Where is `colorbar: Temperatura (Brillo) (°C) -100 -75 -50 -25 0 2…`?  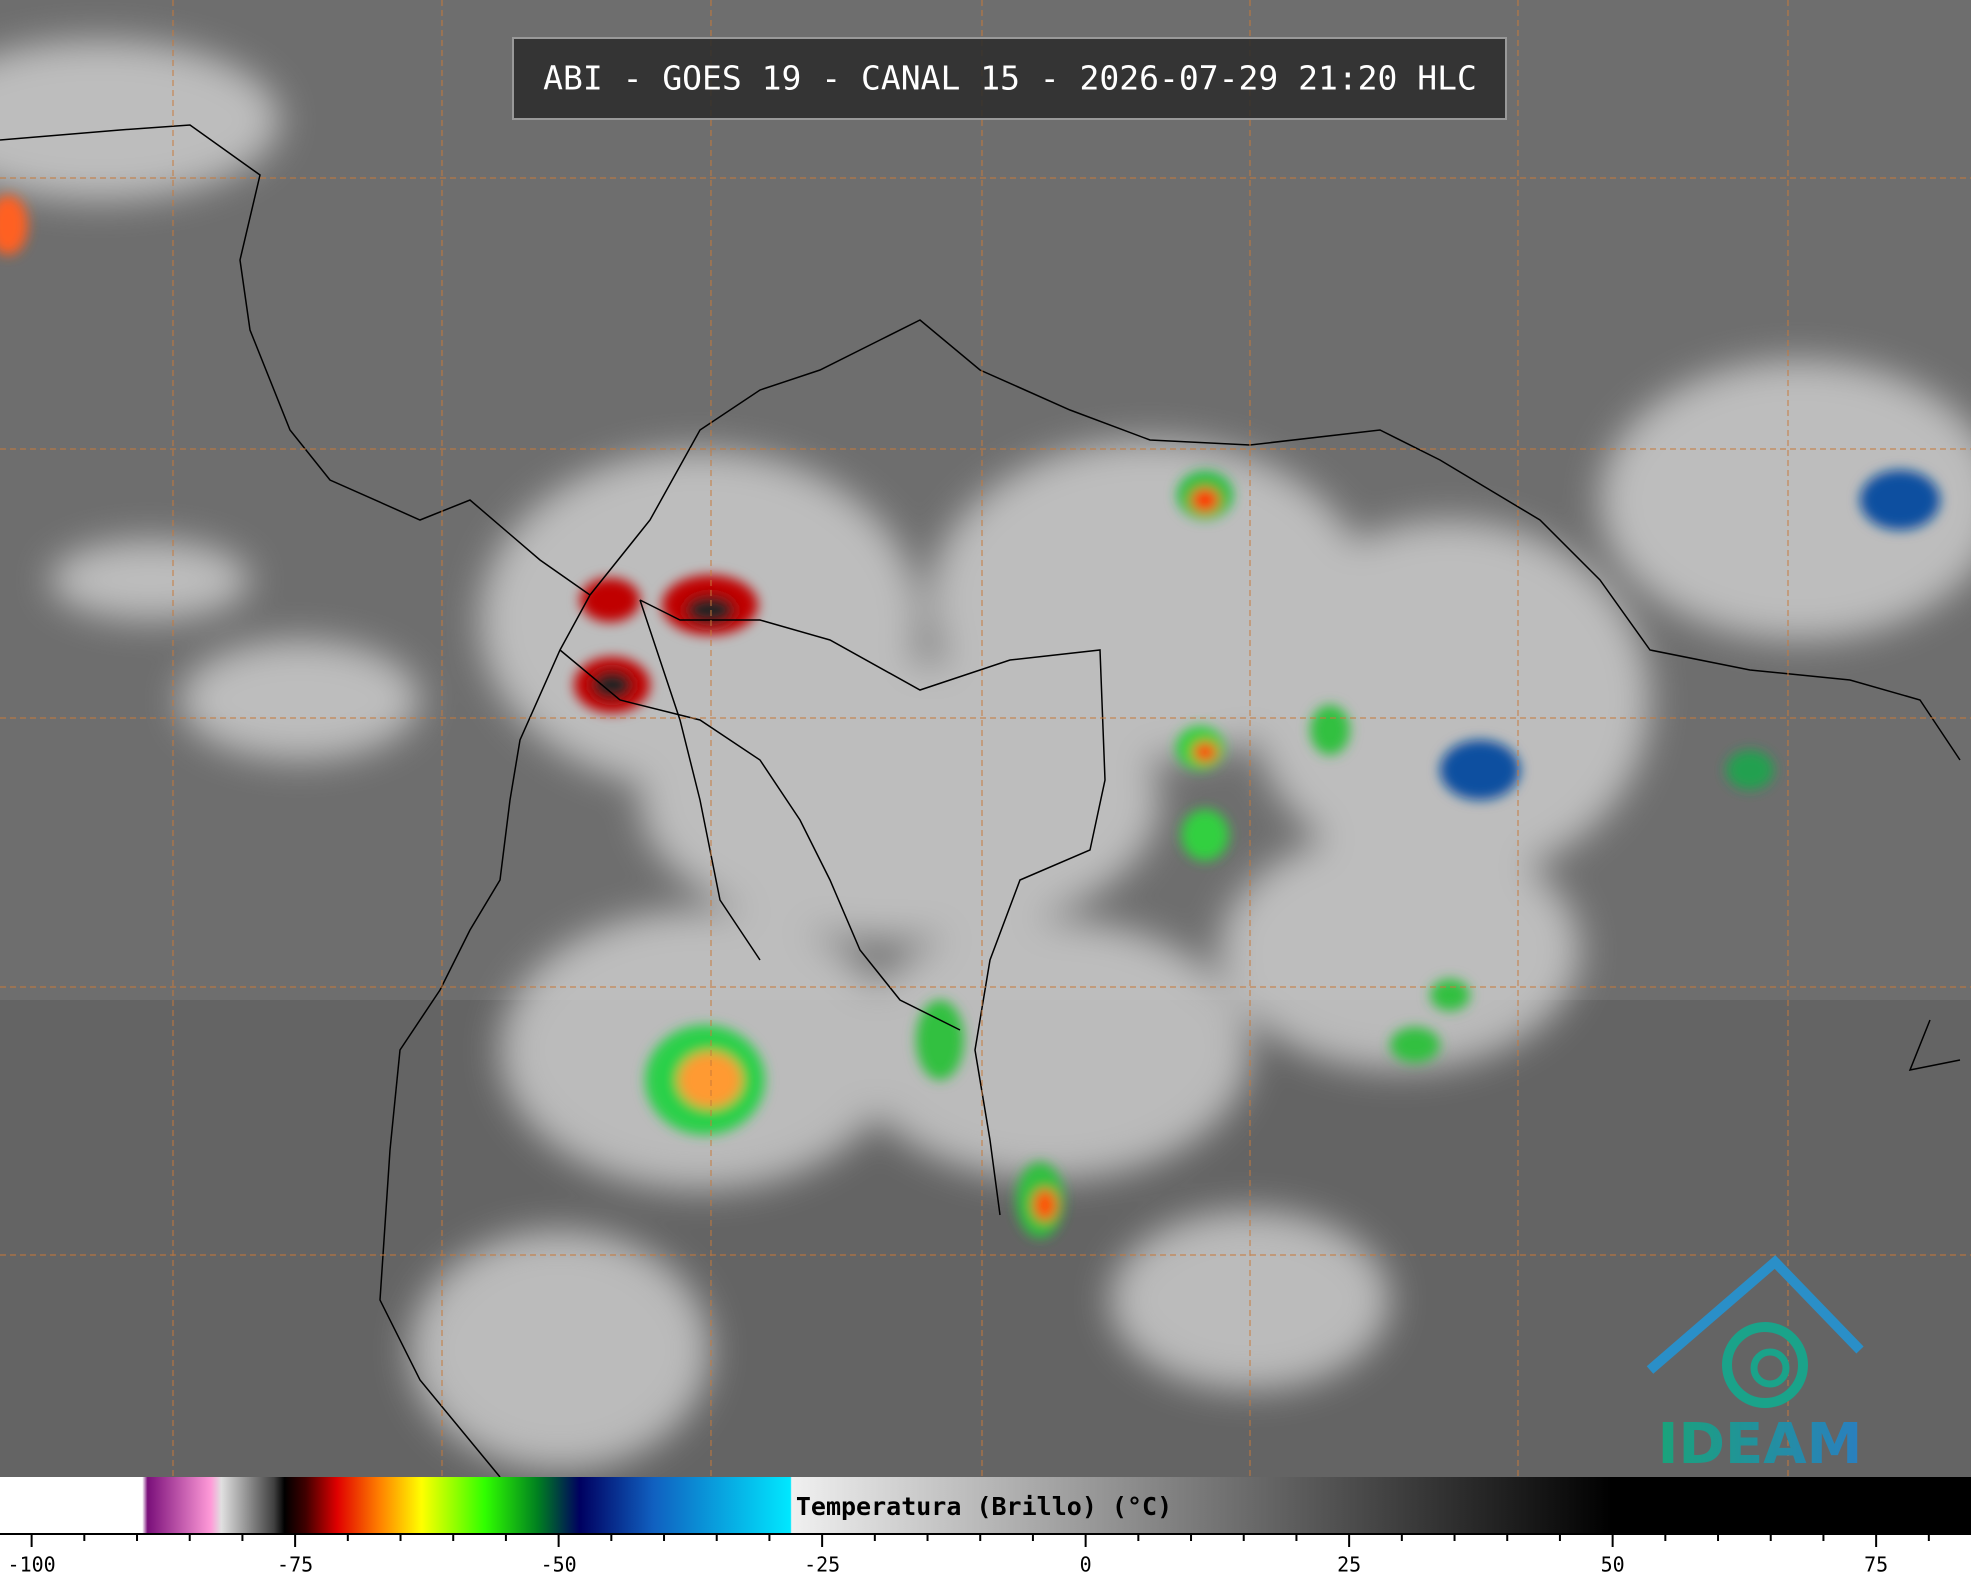 colorbar: Temperatura (Brillo) (°C) -100 -75 -50 -25 0 2… is located at coordinates (985, 1527).